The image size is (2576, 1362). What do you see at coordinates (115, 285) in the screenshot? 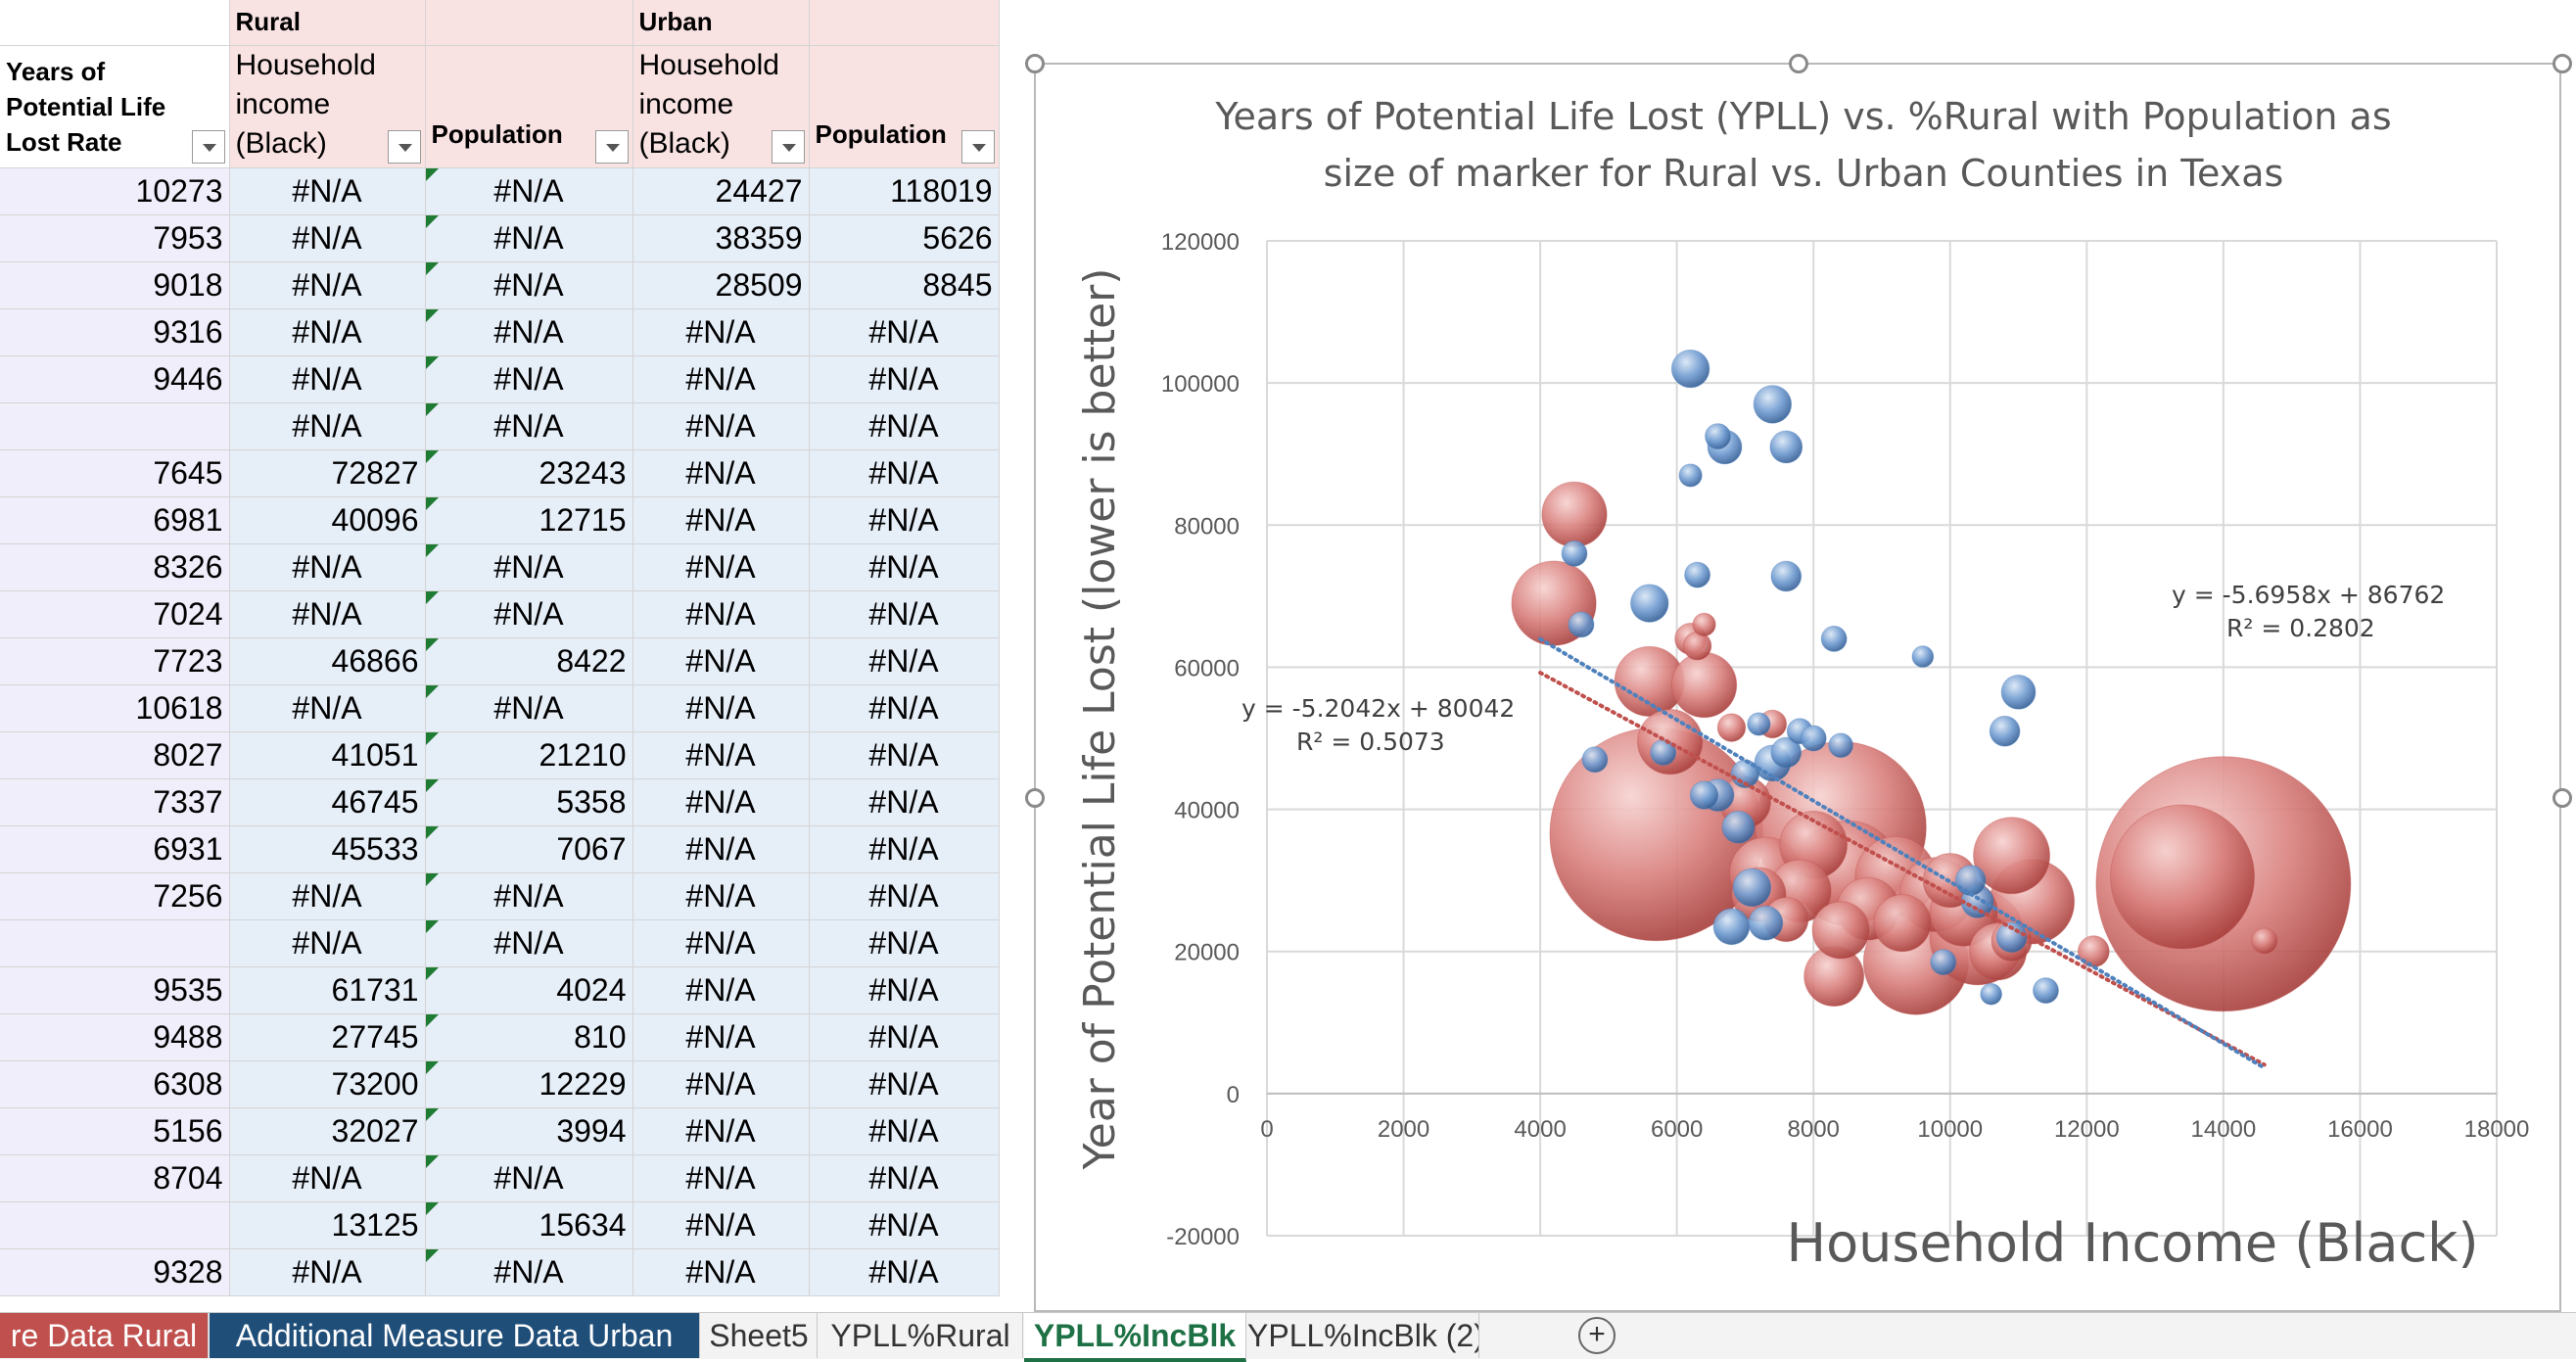
I see `table-cell: 9018` at bounding box center [115, 285].